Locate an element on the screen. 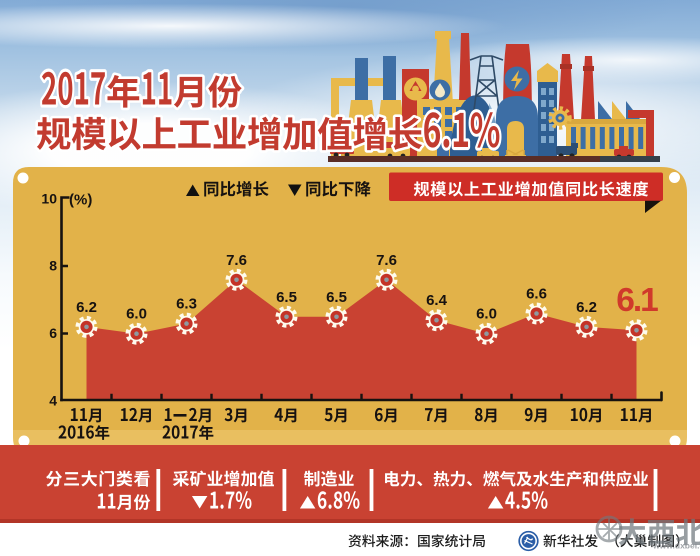 Image resolution: width=700 pixels, height=556 pixels. svg-text: 6.3 is located at coordinates (186, 304).